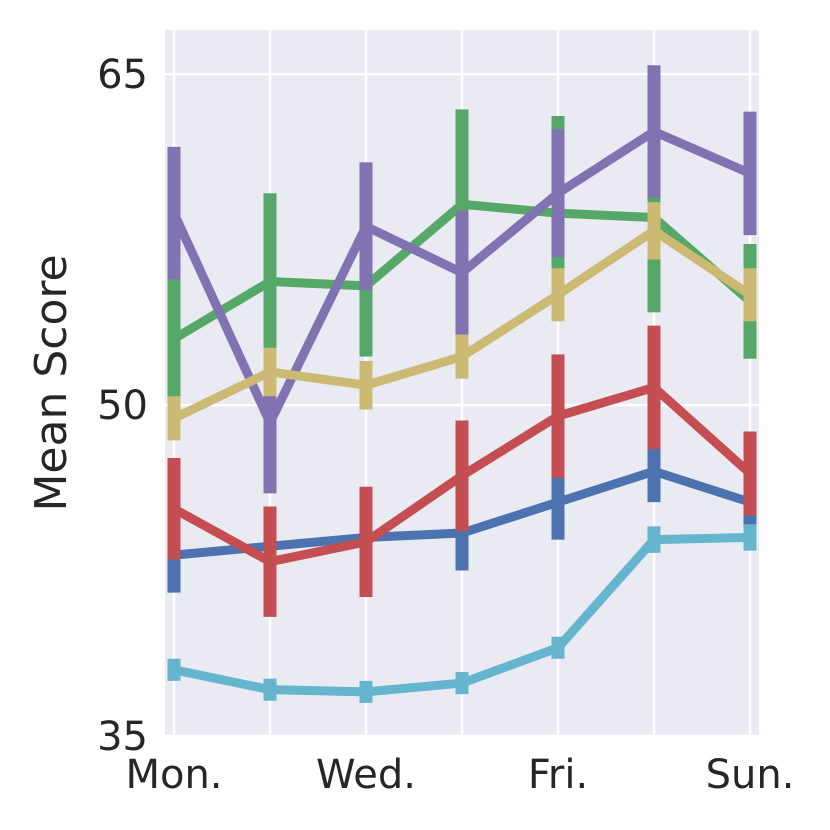  I want to click on x-tick-label: Sun., so click(750, 775).